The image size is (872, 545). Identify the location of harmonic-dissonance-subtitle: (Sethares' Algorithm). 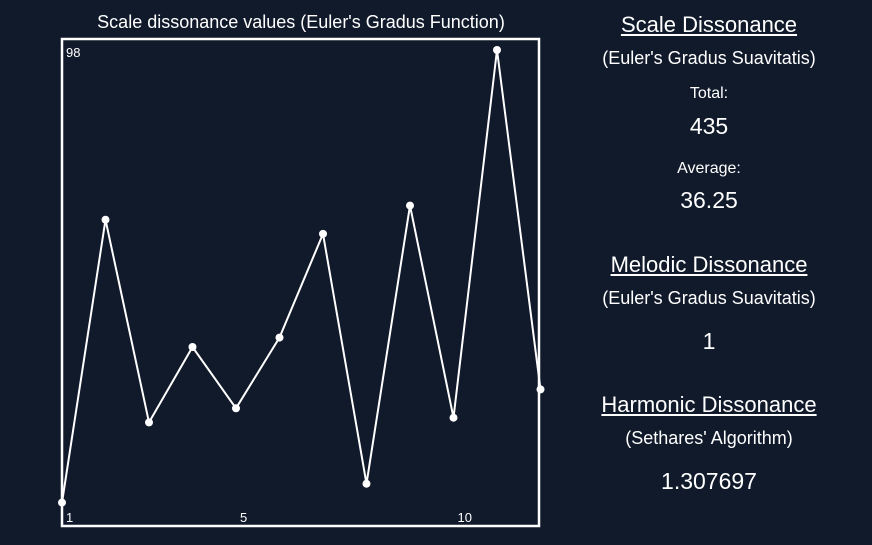
(709, 438).